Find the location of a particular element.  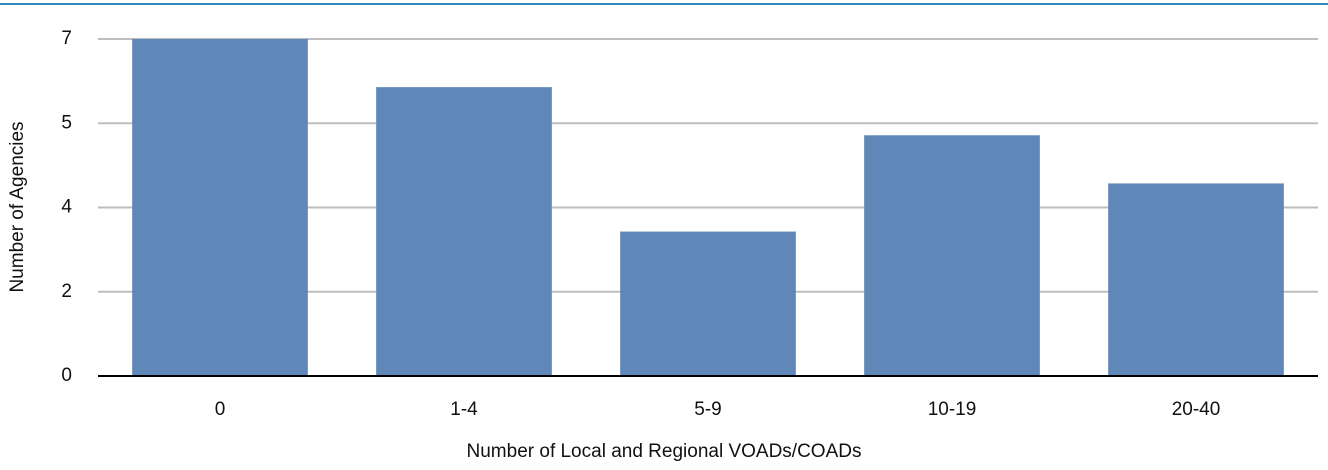

y-tick-label: 0 is located at coordinates (66, 375).